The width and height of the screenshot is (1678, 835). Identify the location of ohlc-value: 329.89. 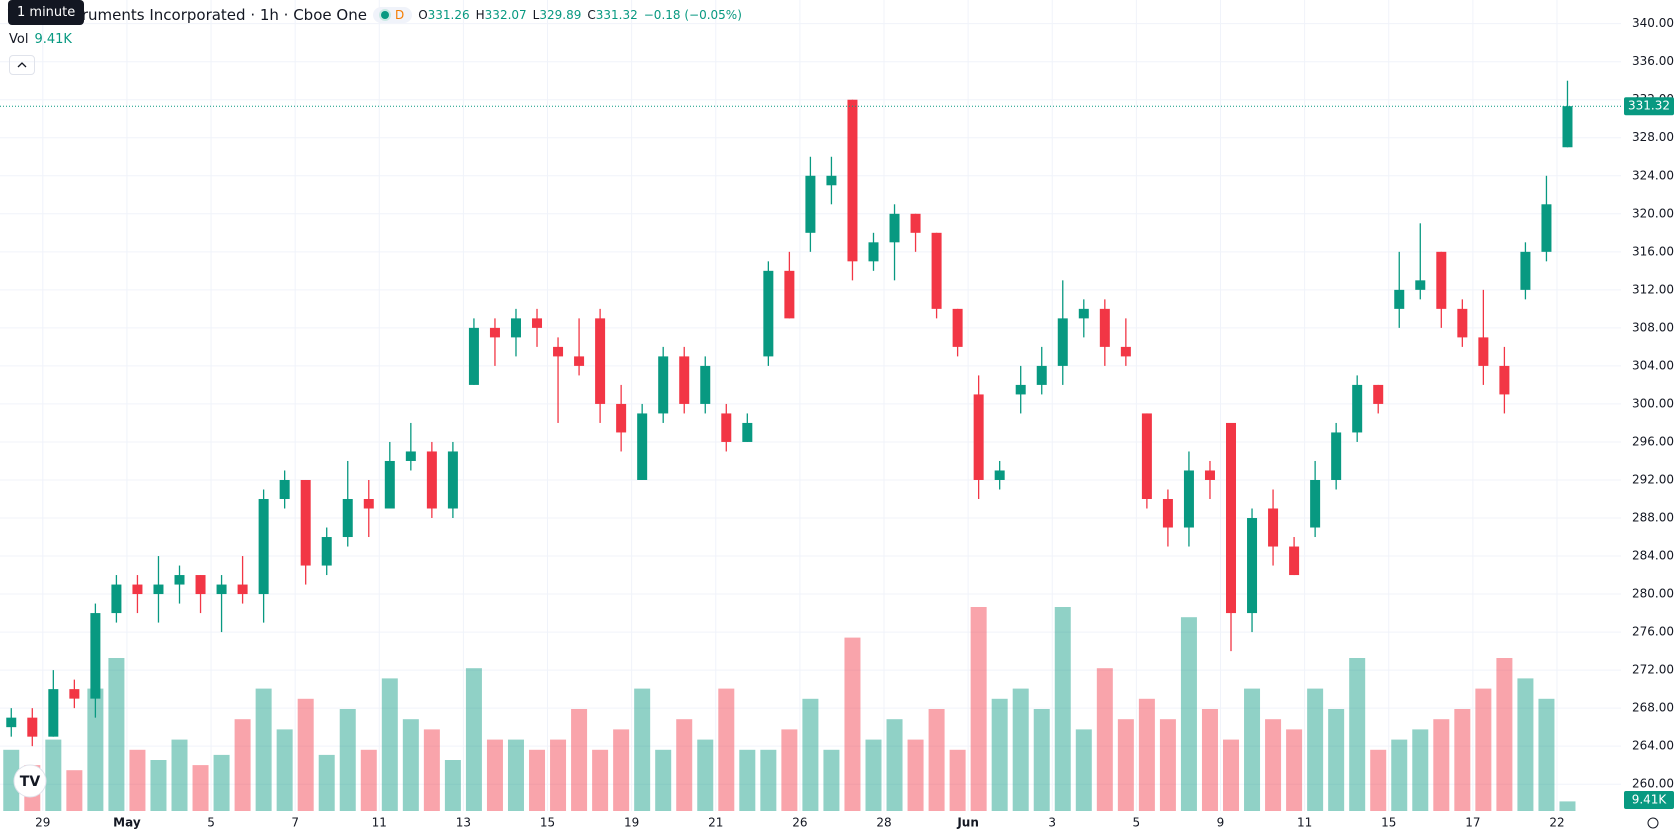
(560, 15).